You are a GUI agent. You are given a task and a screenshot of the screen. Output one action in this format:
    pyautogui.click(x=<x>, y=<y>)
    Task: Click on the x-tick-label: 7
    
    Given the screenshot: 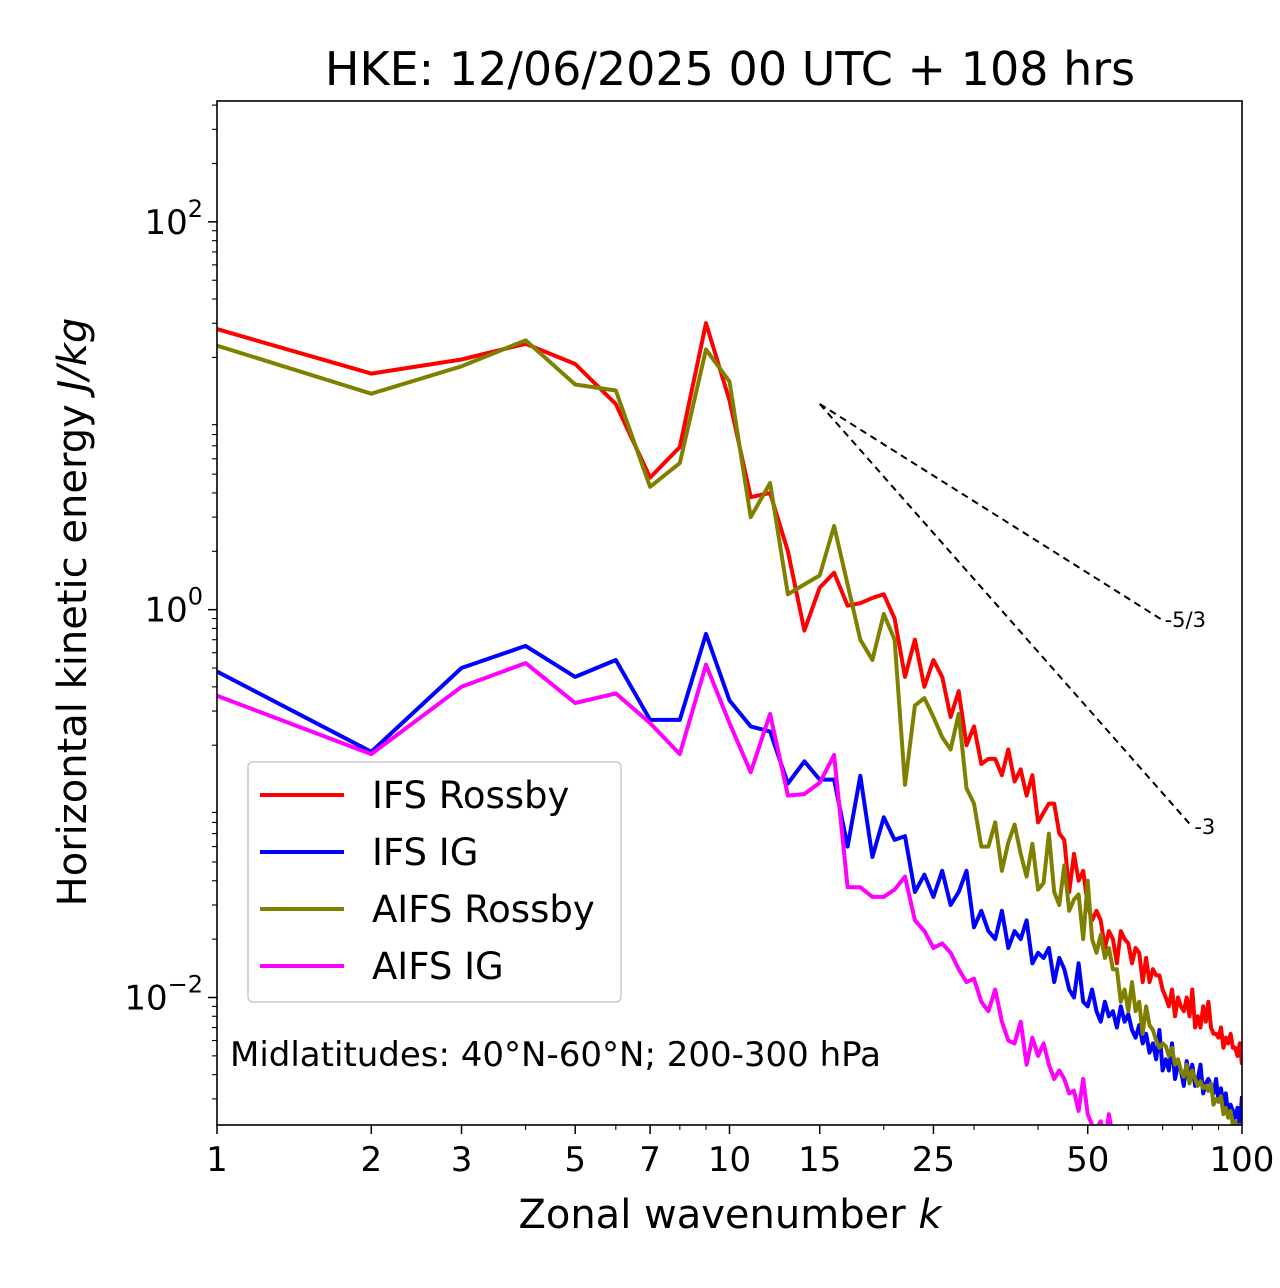 What is the action you would take?
    pyautogui.click(x=650, y=1160)
    